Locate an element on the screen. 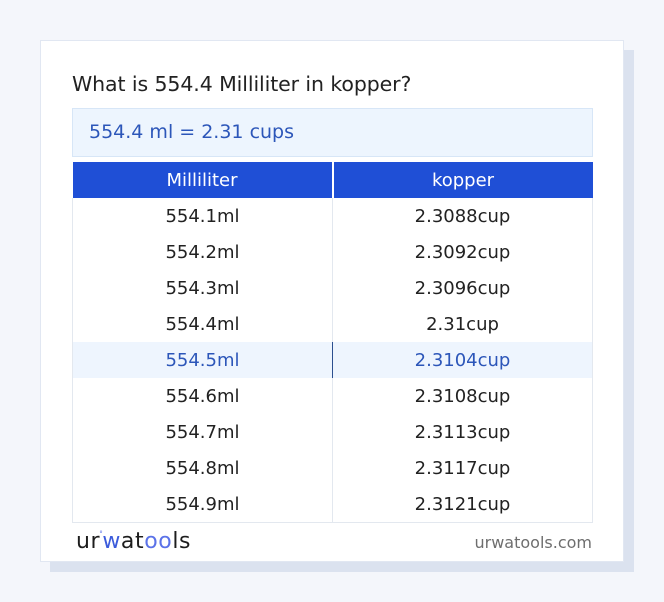 The image size is (664, 602). page-title: What is 554.4 Milliliter in kopper? is located at coordinates (242, 84).